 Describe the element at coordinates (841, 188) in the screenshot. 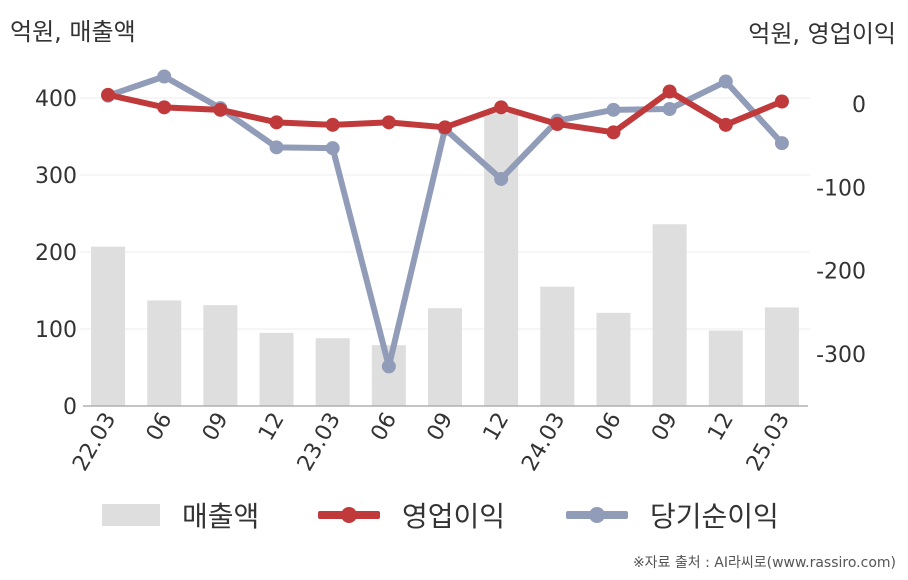

I see `right-tick-label: -100` at that location.